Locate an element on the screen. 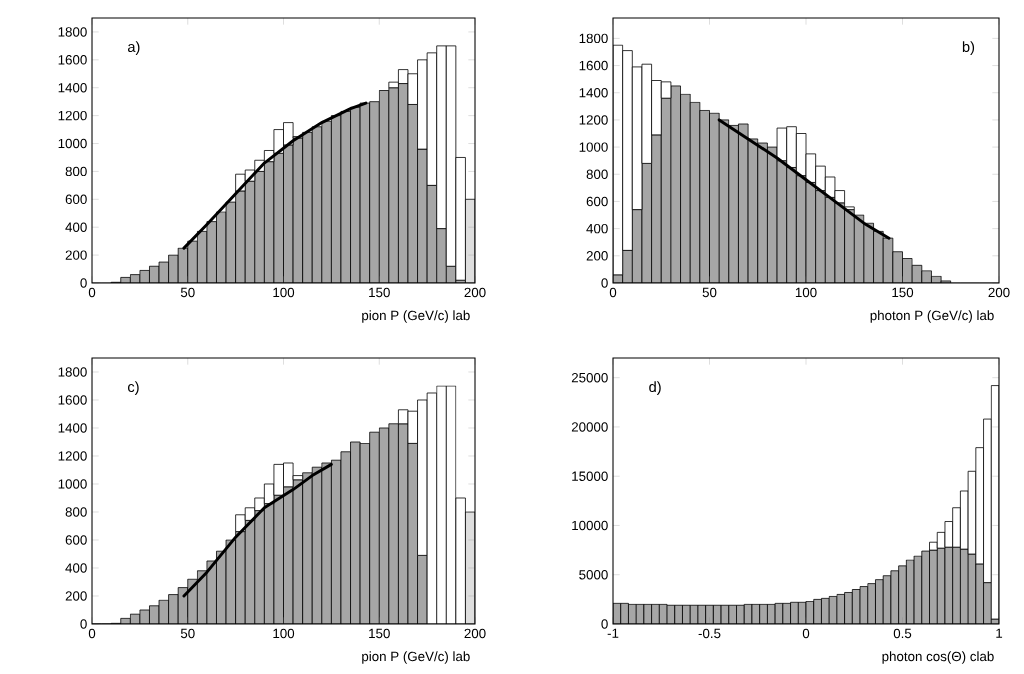 Image resolution: width=1024 pixels, height=674 pixels. x-tick-label: 1 is located at coordinates (999, 633).